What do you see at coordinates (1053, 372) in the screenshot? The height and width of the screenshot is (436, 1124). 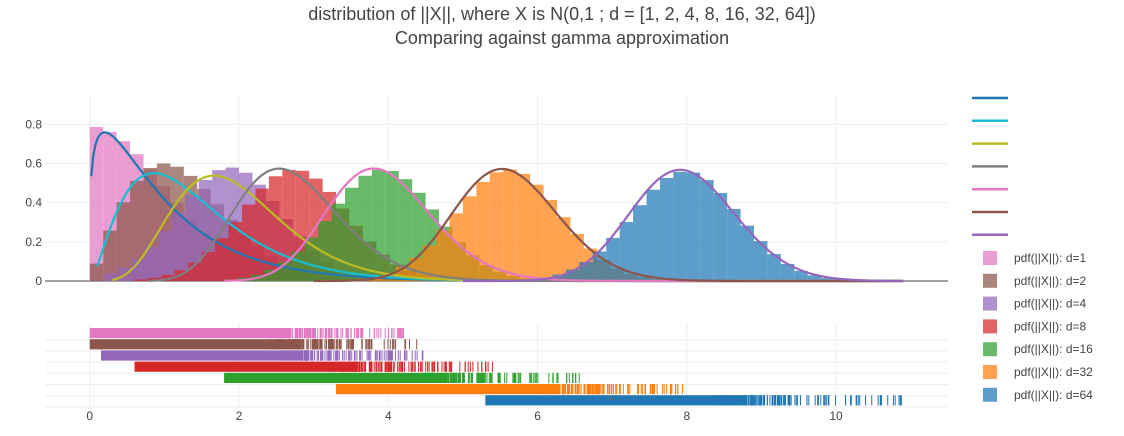 I see `legend-label: pdf(||X||): d=32` at bounding box center [1053, 372].